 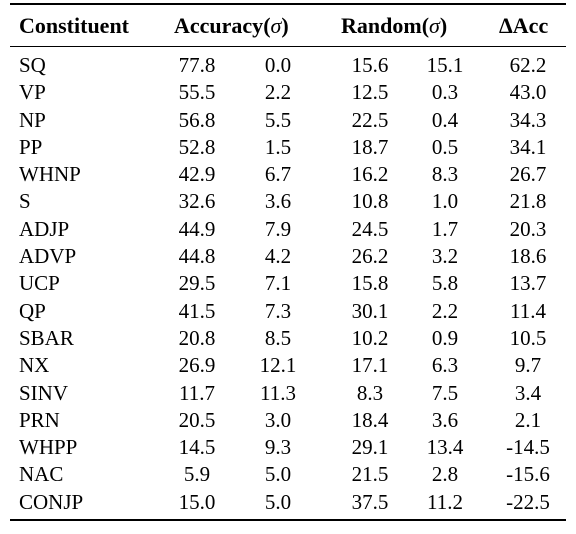 What do you see at coordinates (32, 65) in the screenshot?
I see `cell-constituent: SQ` at bounding box center [32, 65].